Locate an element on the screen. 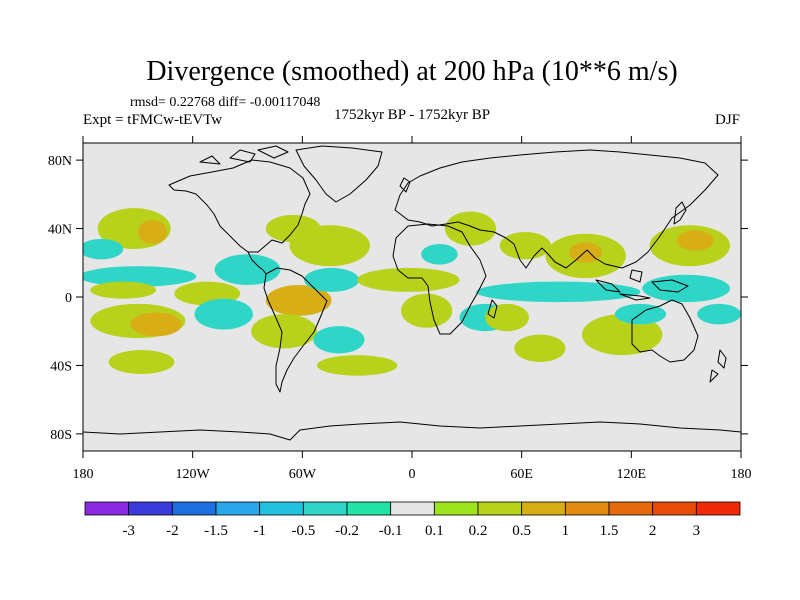 The image size is (800, 600). coastline-australia is located at coordinates (665, 331).